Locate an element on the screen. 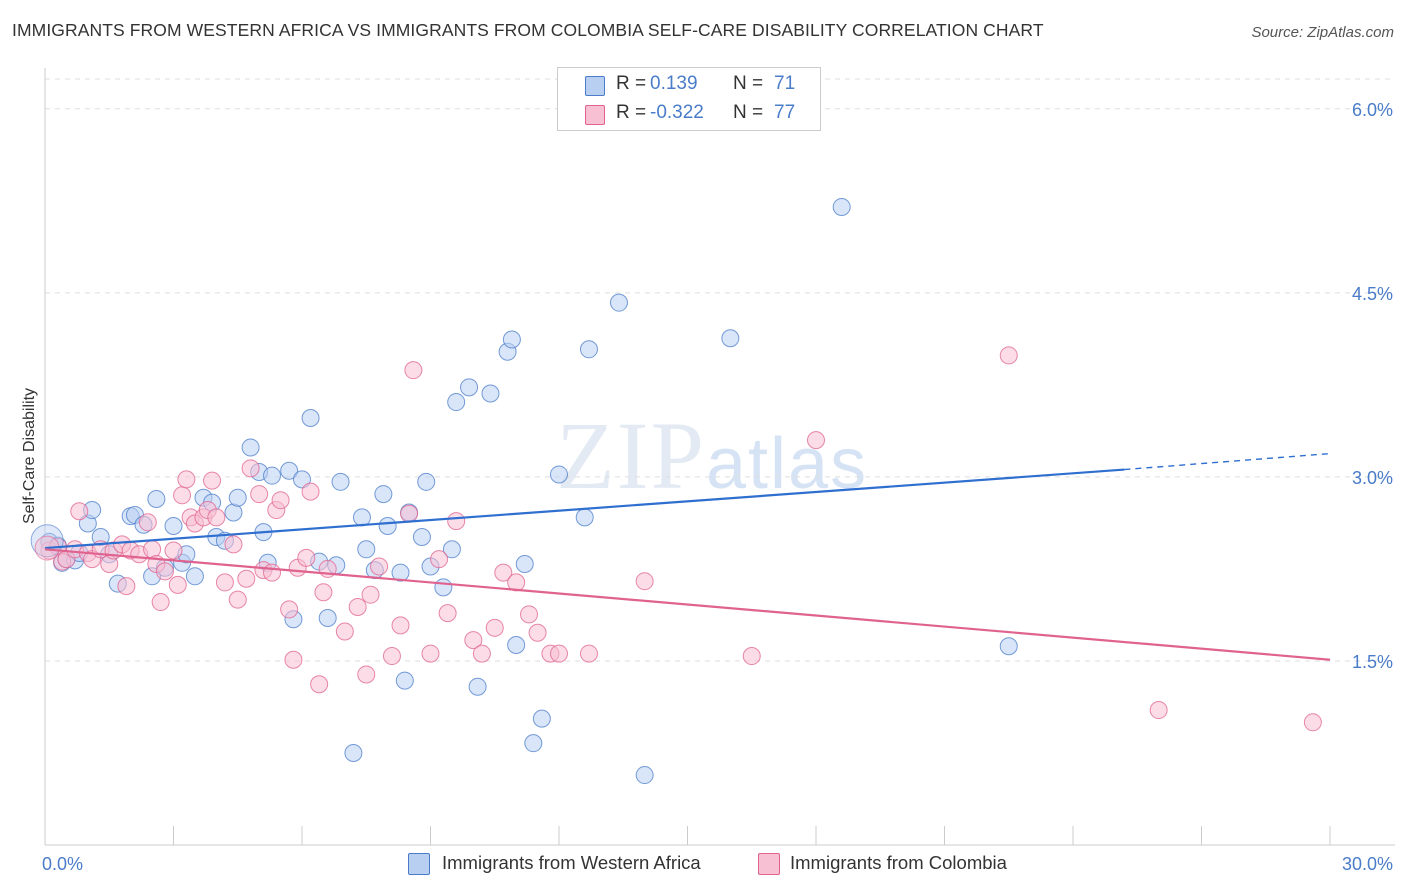 The width and height of the screenshot is (1406, 892). trend-line-colombia is located at coordinates (687, 604).